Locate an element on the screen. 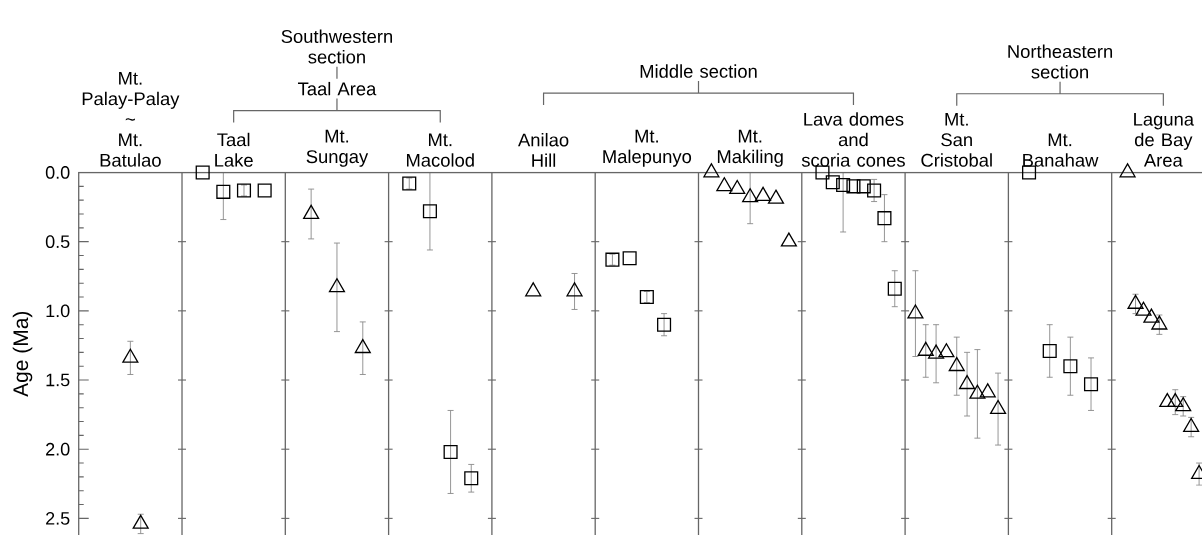 The height and width of the screenshot is (535, 1202). y-tick-label: 1.0 is located at coordinates (58, 311).